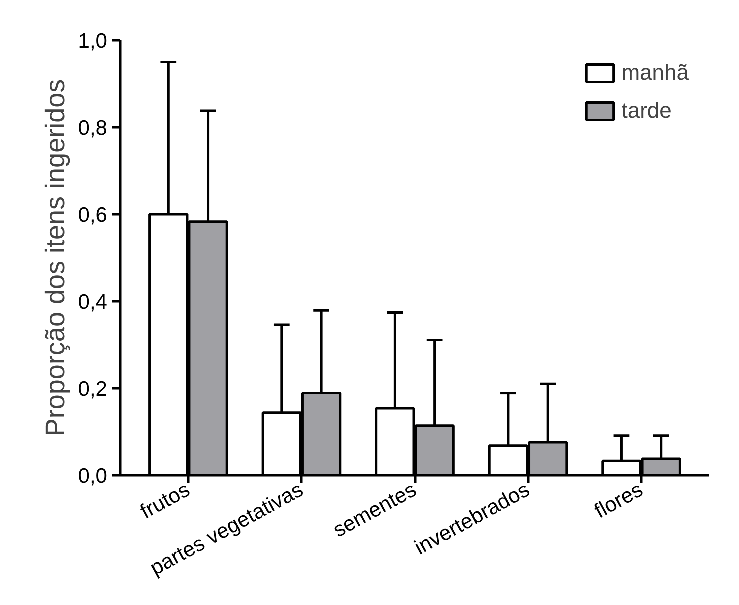  Describe the element at coordinates (93, 389) in the screenshot. I see `y-tick-label: 0,2` at that location.